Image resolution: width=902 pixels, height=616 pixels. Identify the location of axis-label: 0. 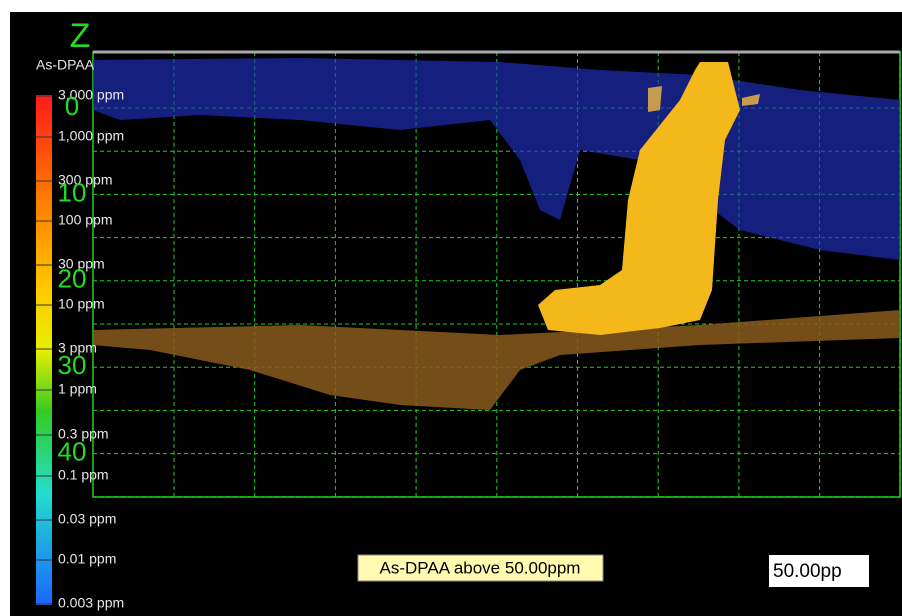
(72, 106).